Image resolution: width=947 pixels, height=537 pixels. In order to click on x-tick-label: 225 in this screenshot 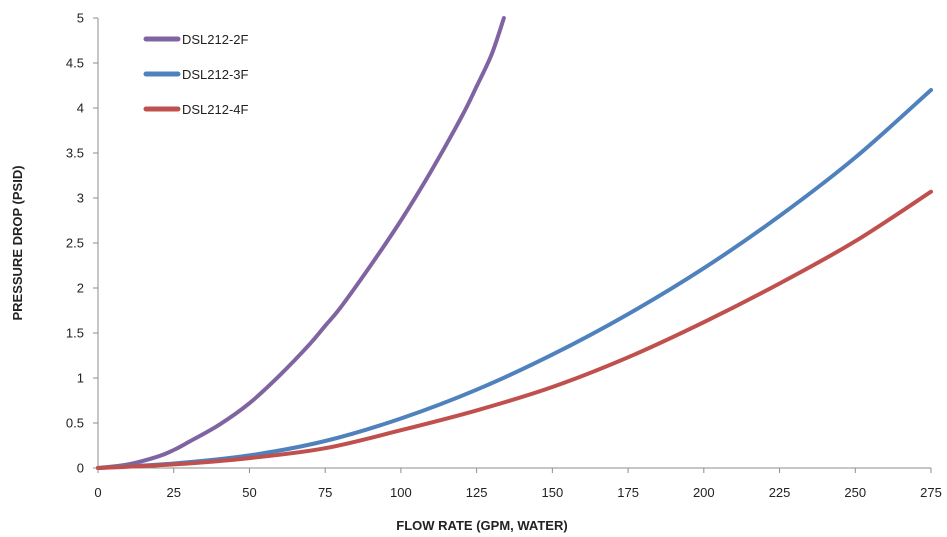, I will do `click(780, 492)`.